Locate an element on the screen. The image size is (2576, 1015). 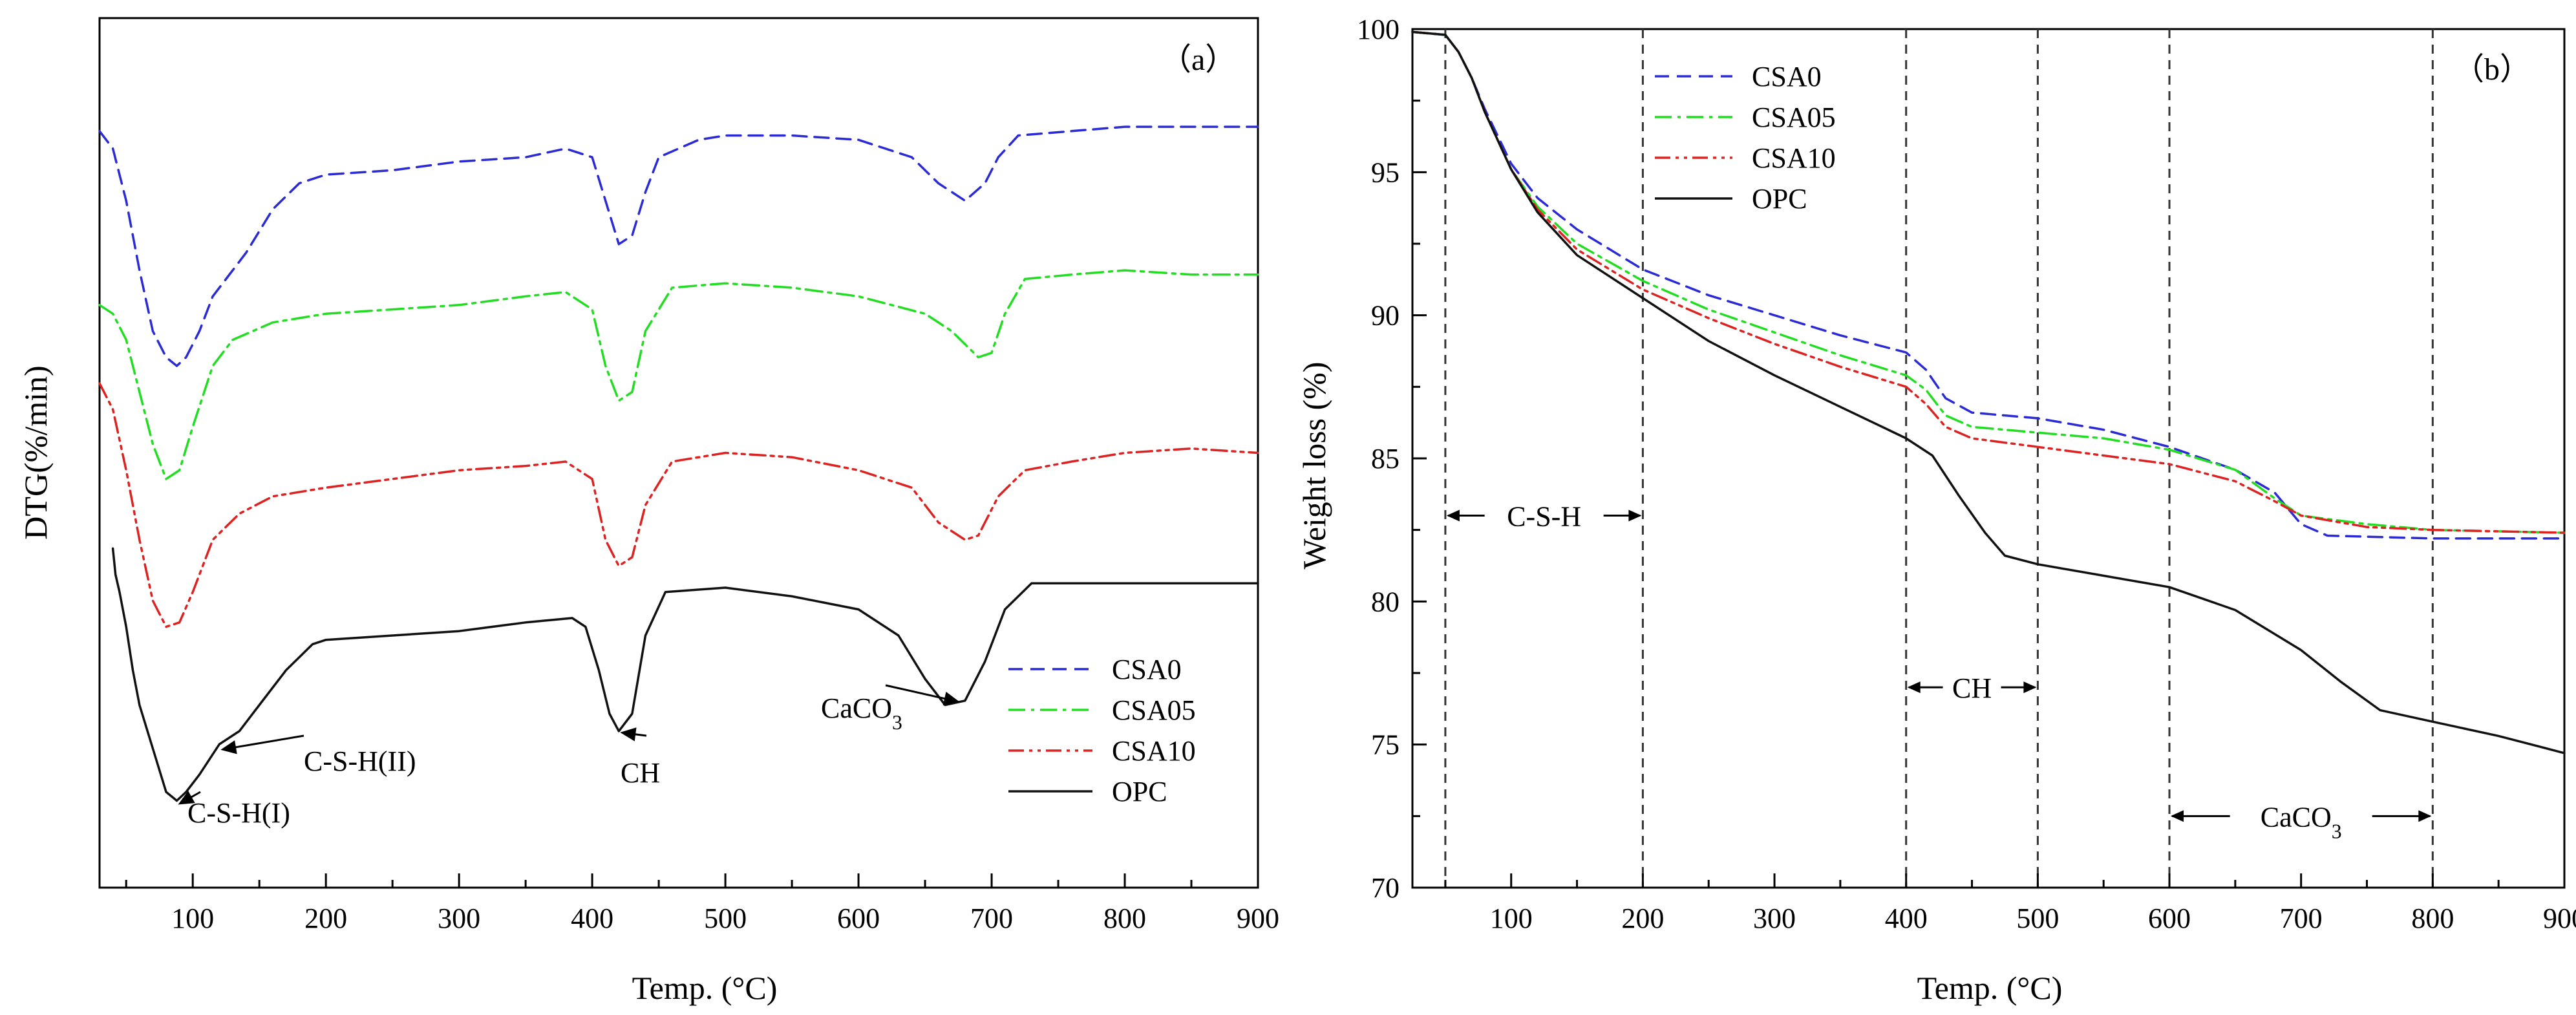
panel-a-legend-label-csa0: CSA0 is located at coordinates (1147, 669).